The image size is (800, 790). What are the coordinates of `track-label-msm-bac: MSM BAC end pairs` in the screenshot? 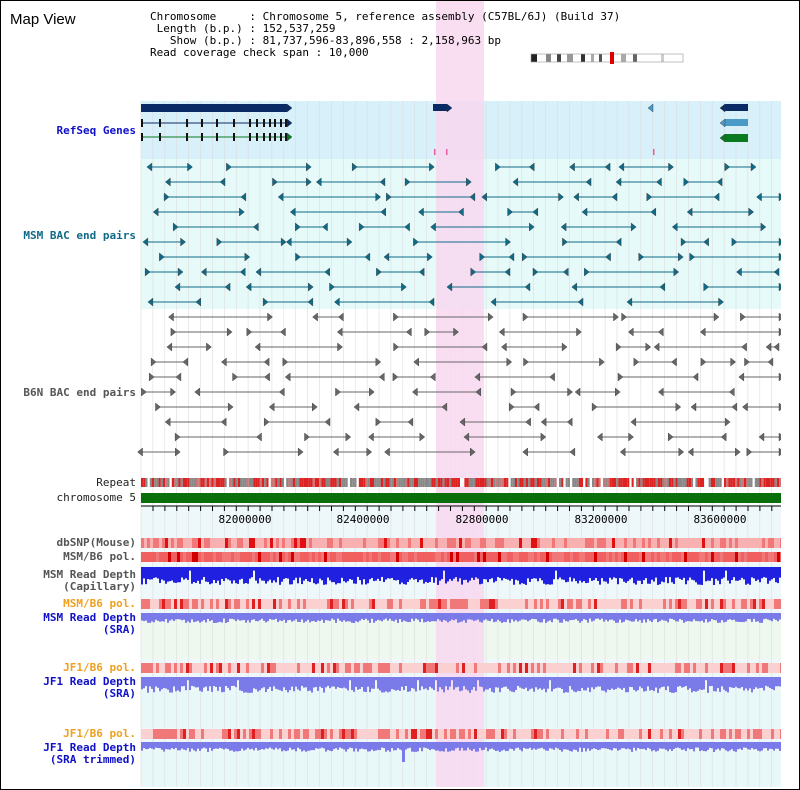 It's located at (79, 235).